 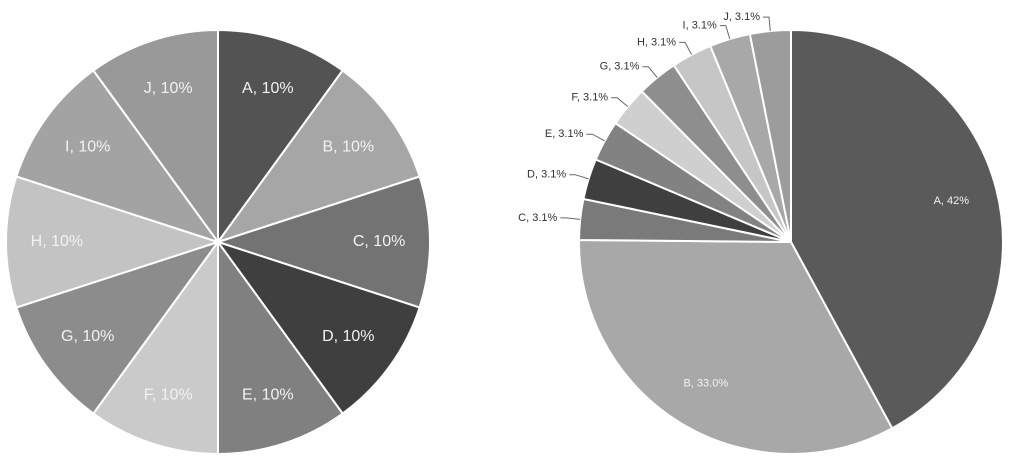 What do you see at coordinates (546, 175) in the screenshot?
I see `pie2-data-label-d: D, 3.1%` at bounding box center [546, 175].